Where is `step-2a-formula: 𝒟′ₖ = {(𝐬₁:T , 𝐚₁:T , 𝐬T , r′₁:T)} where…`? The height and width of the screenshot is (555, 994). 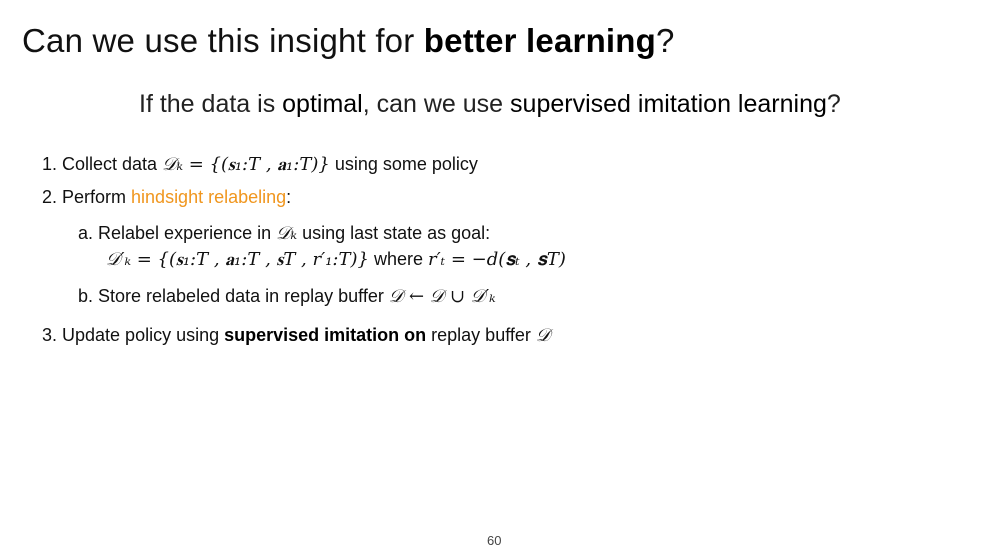 step-2a-formula: 𝒟′ₖ = {(𝐬₁:T , 𝐚₁:T , 𝐬T , r′₁:T)} where… is located at coordinates (336, 259).